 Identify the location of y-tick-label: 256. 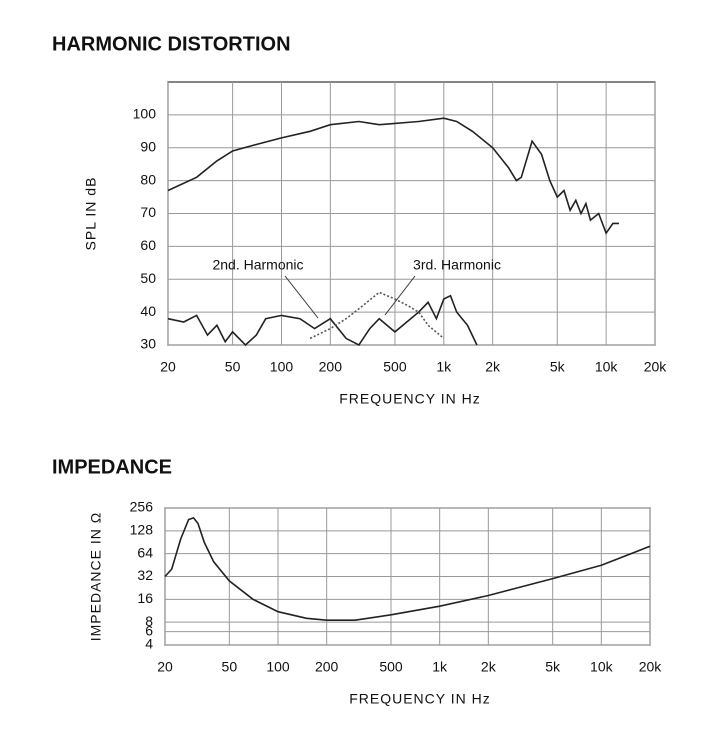
(142, 507).